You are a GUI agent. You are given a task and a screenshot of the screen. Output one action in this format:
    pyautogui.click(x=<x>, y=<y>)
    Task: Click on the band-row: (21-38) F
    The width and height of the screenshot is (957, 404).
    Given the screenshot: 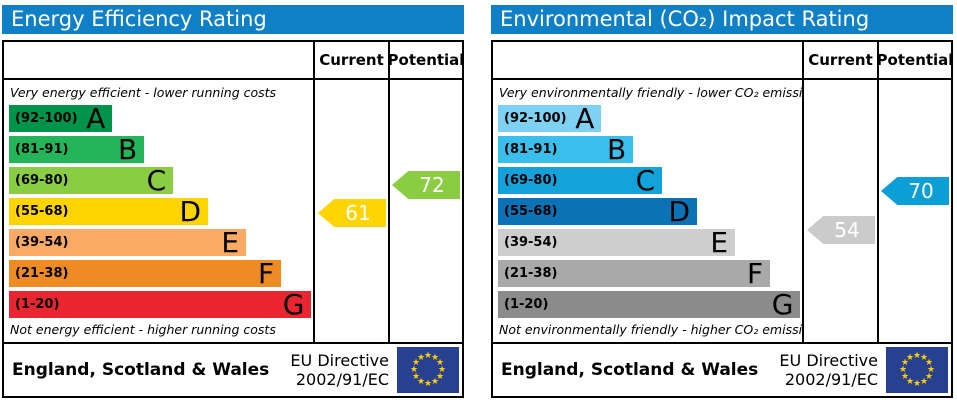 What is the action you would take?
    pyautogui.click(x=161, y=273)
    